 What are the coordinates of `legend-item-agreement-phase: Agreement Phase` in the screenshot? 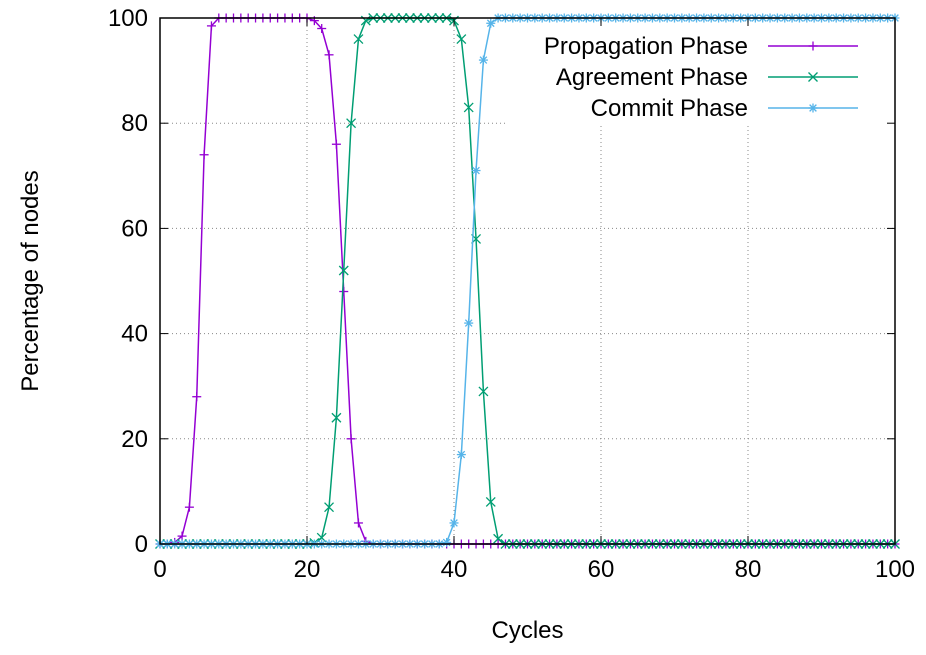 It's located at (707, 77).